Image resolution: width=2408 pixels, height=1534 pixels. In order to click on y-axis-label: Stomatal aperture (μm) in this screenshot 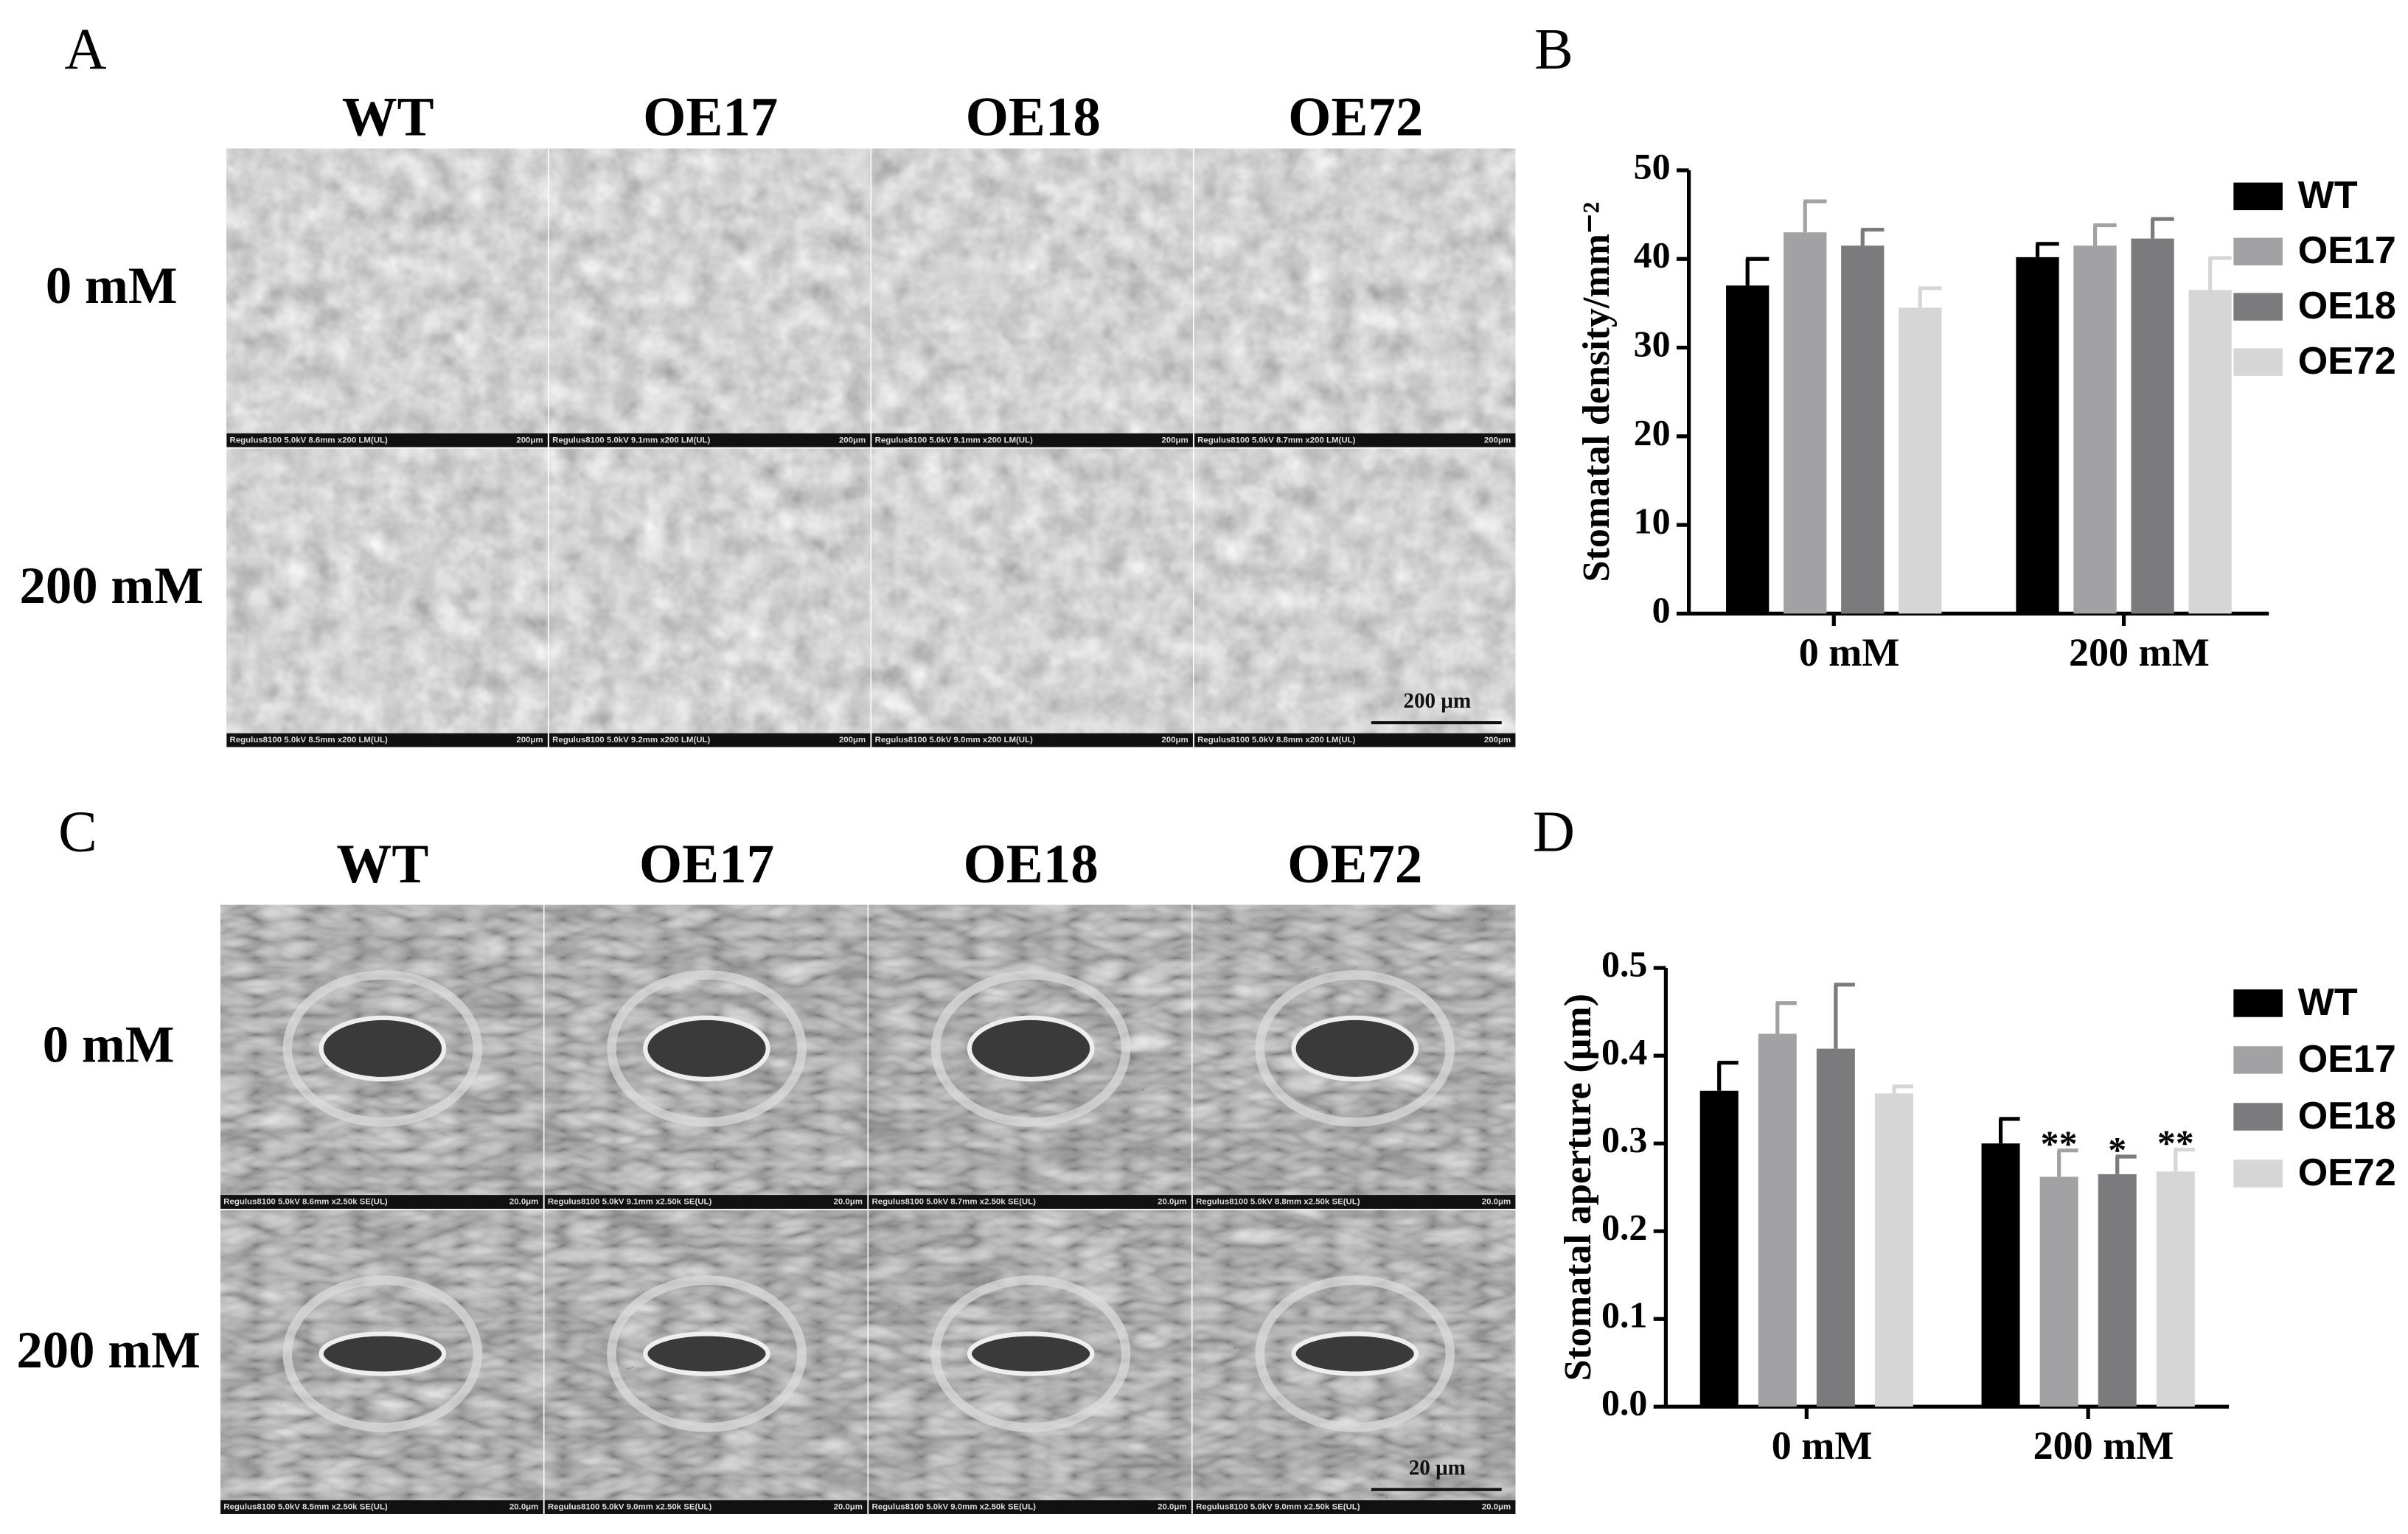, I will do `click(1578, 1187)`.